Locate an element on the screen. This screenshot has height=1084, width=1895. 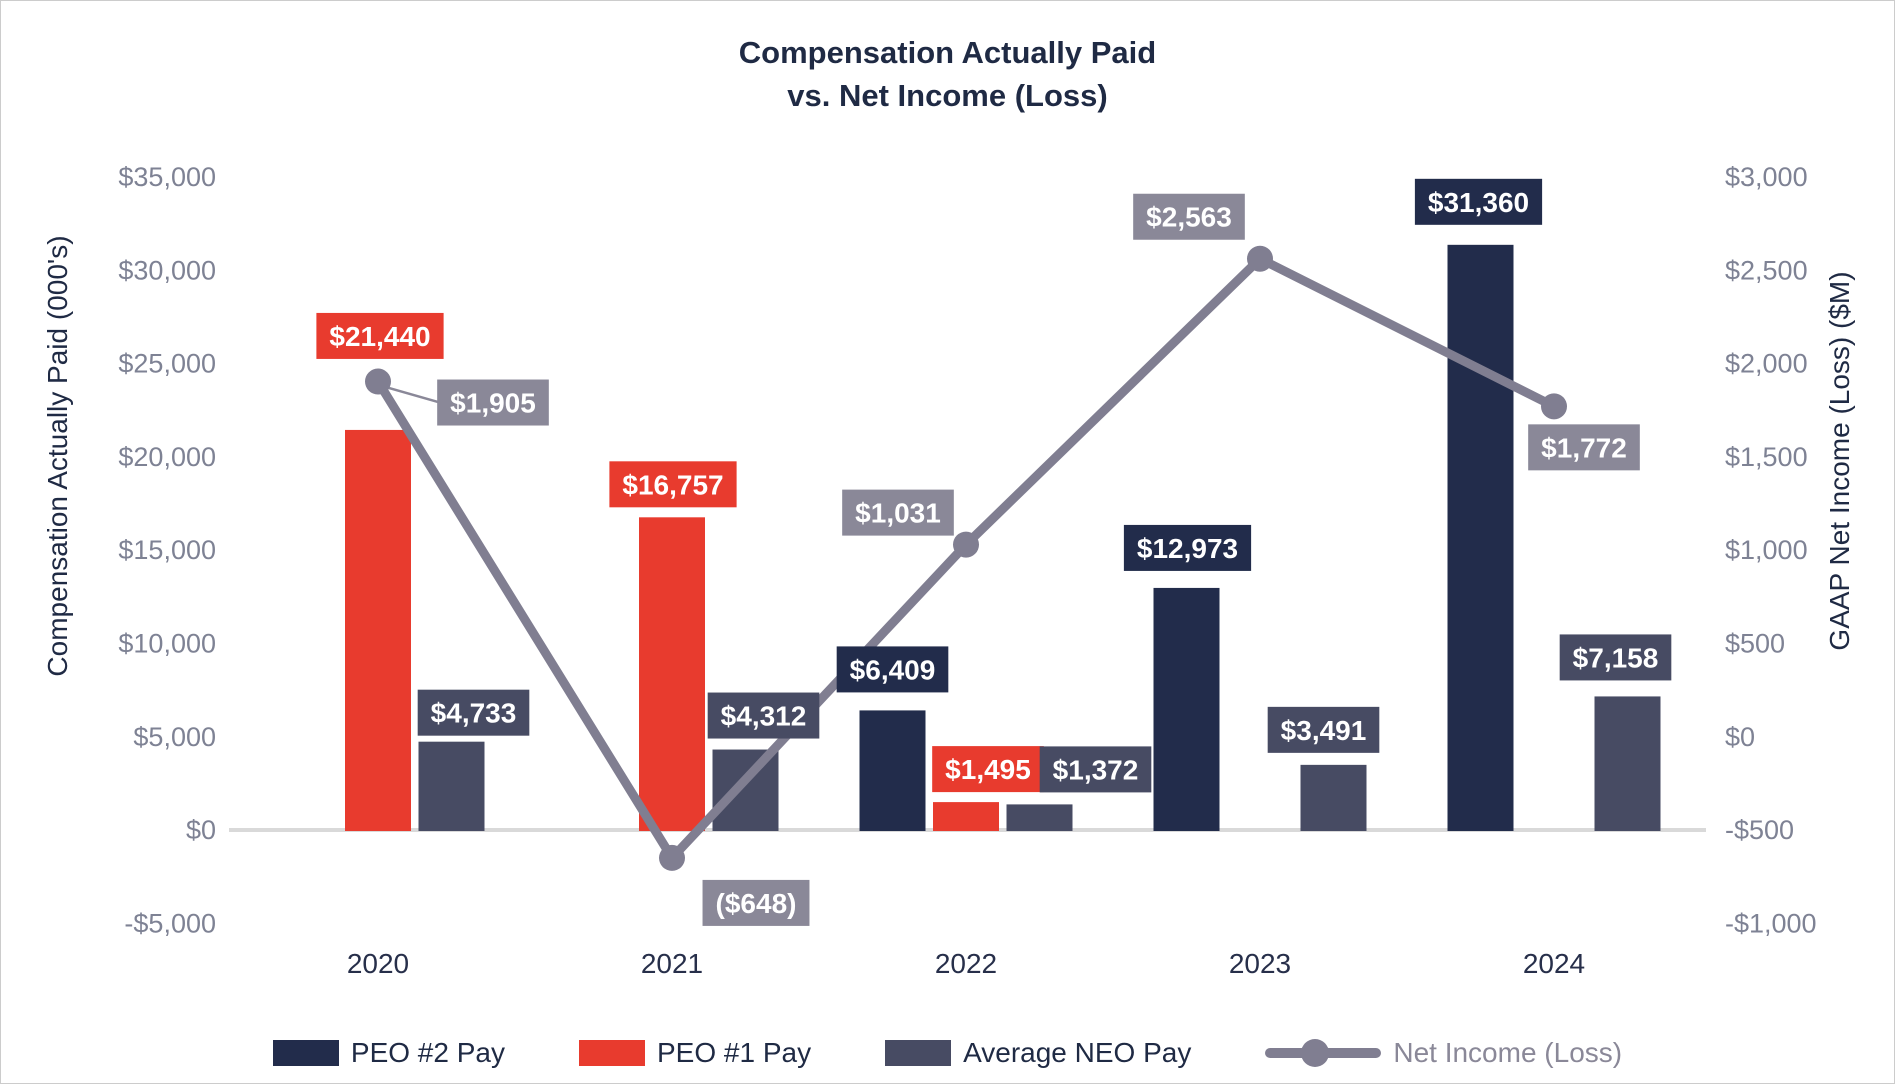
line-point-2023 is located at coordinates (1260, 258).